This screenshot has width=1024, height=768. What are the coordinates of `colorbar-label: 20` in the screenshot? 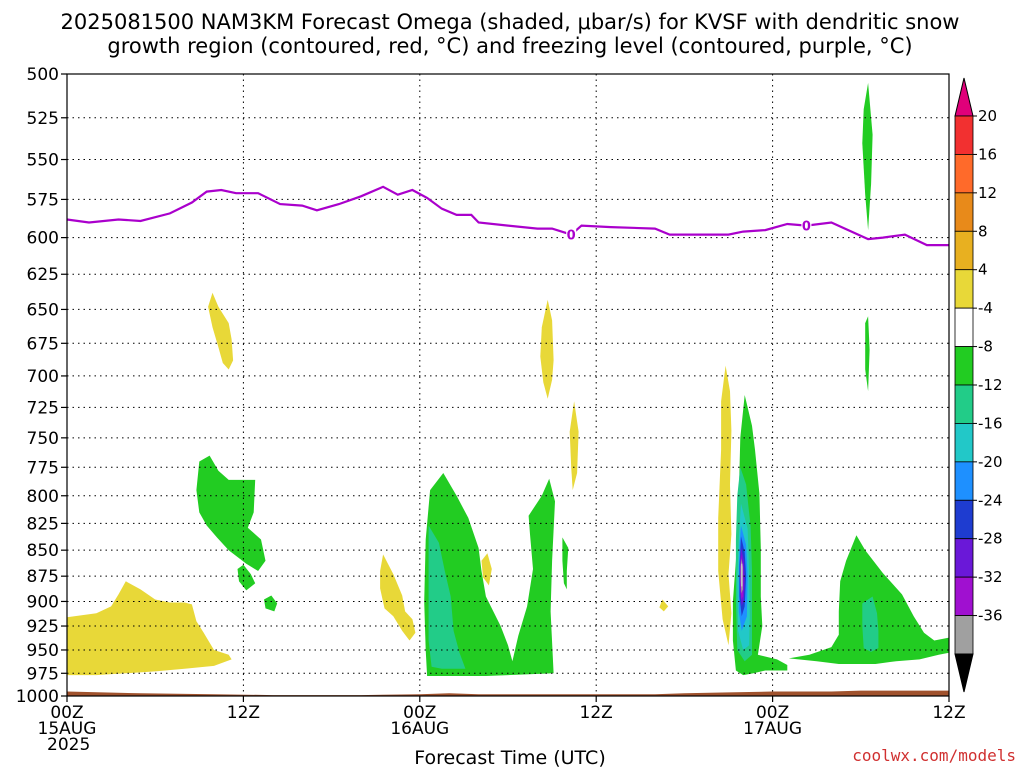 It's located at (987, 116).